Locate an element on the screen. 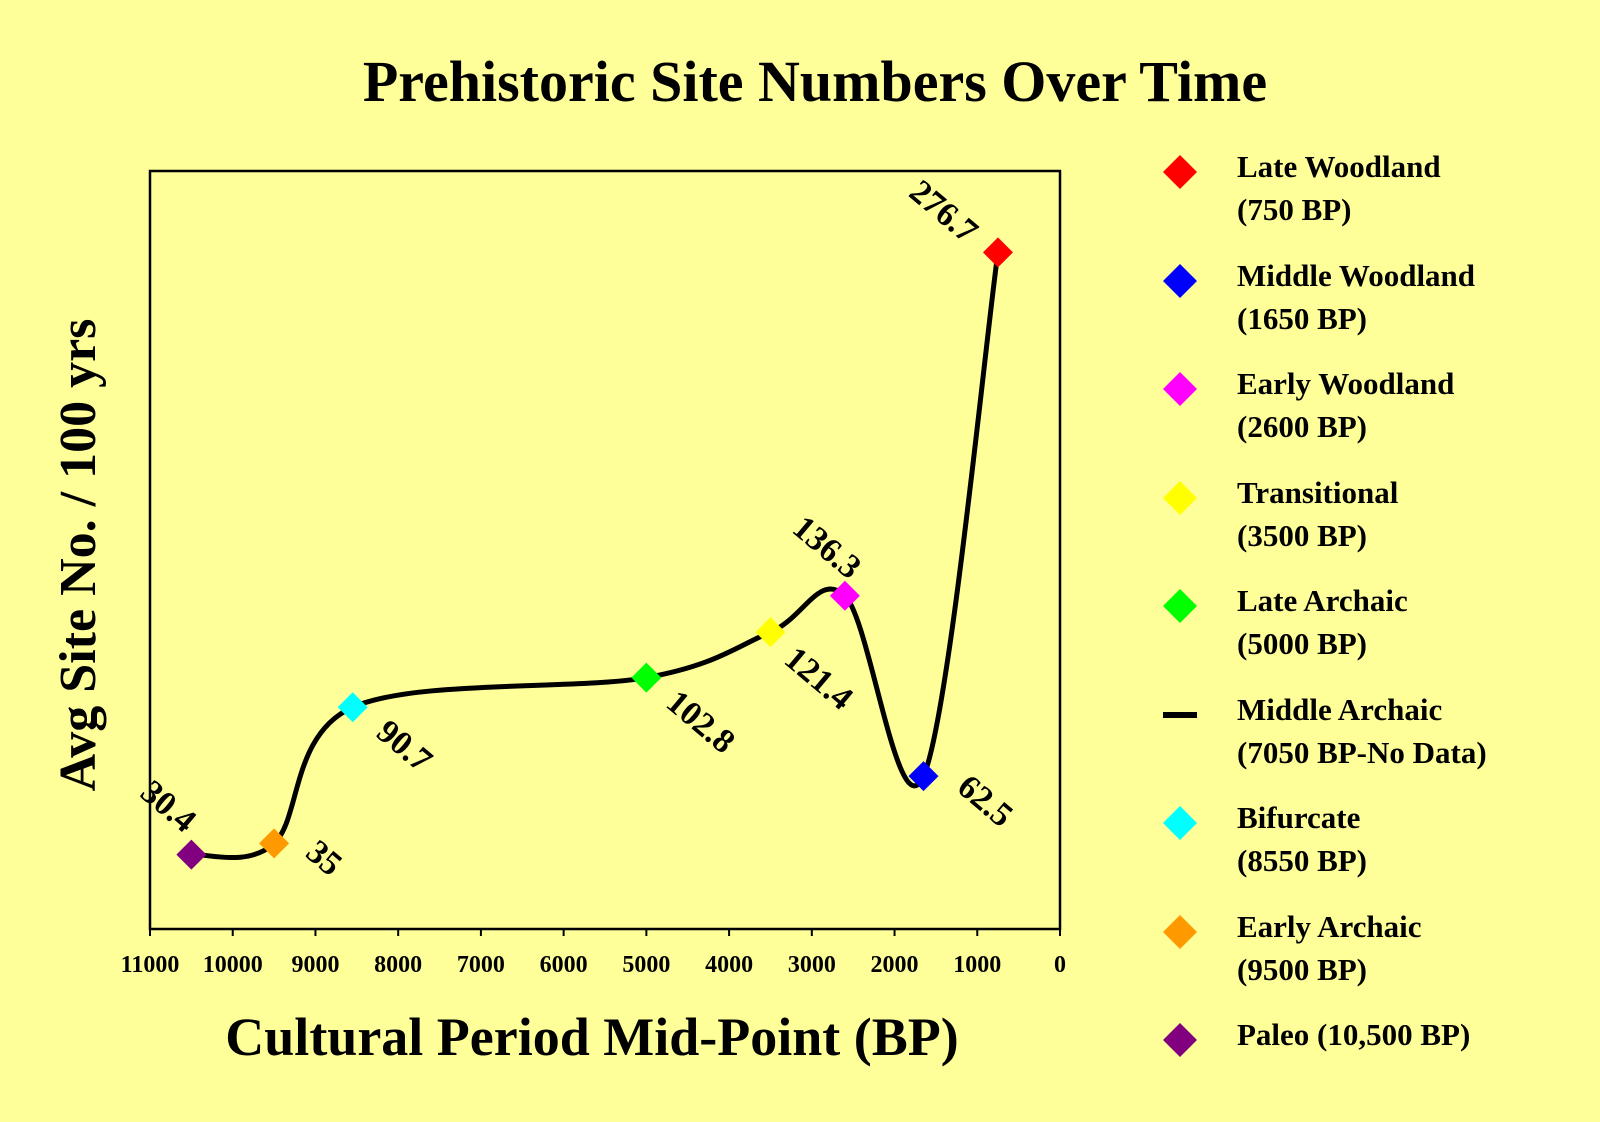  legend-item: Bifurcate (8550 BP) is located at coordinates (1375, 850).